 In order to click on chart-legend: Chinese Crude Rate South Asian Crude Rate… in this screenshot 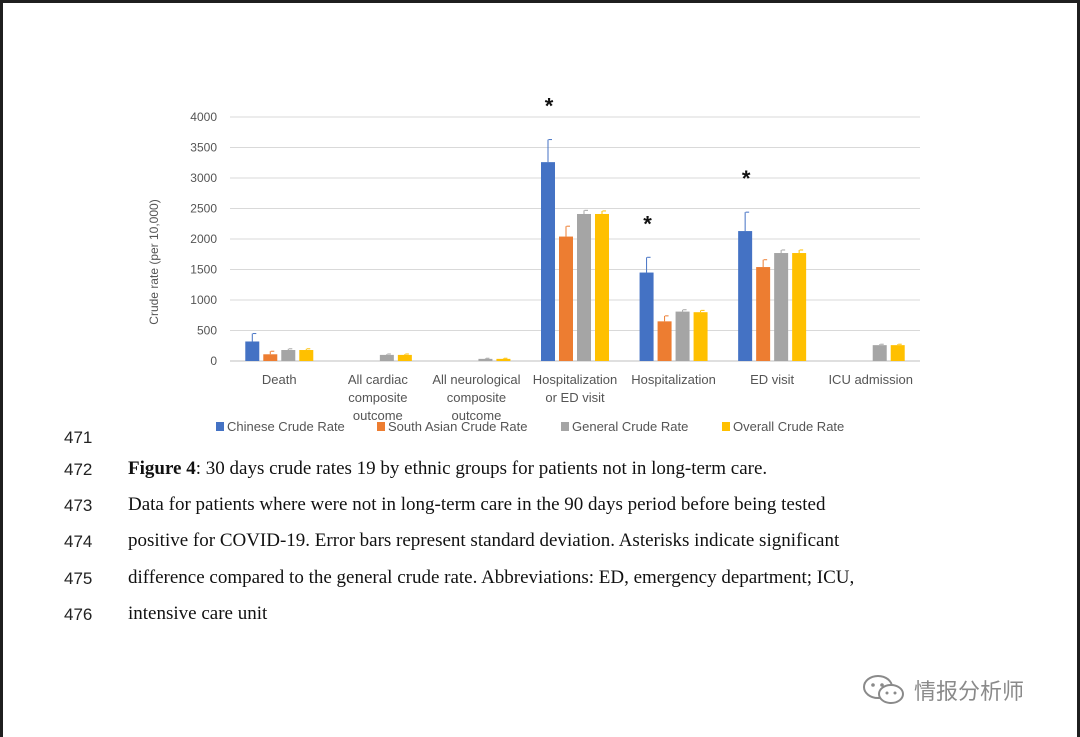, I will do `click(530, 426)`.